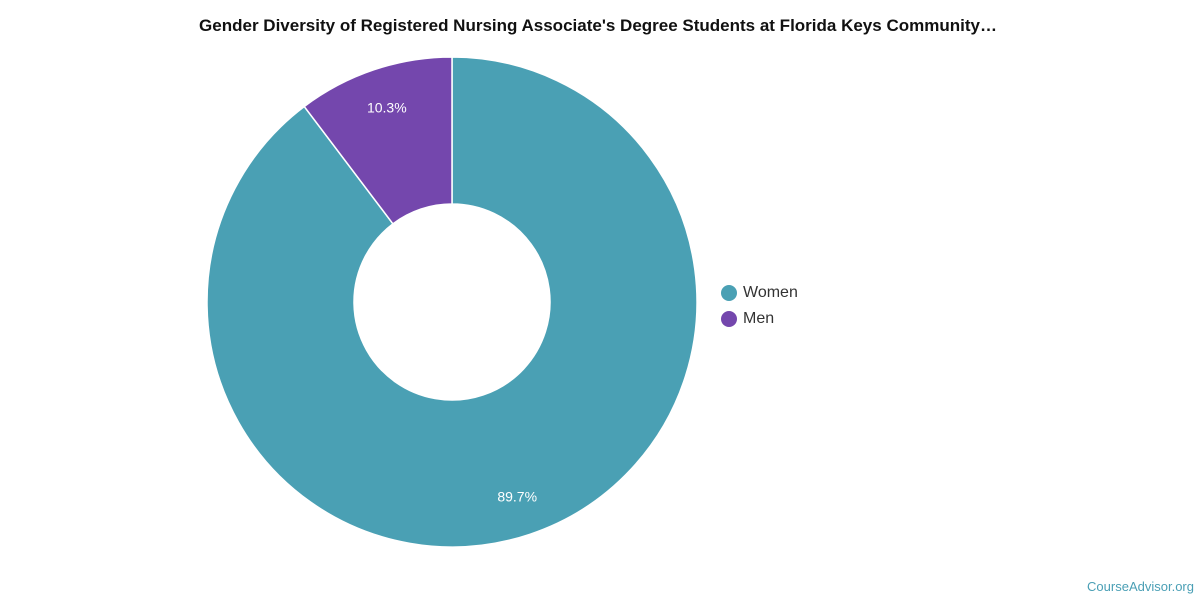 The image size is (1200, 600). Describe the element at coordinates (387, 108) in the screenshot. I see `slice-label-men: 10.3%` at that location.